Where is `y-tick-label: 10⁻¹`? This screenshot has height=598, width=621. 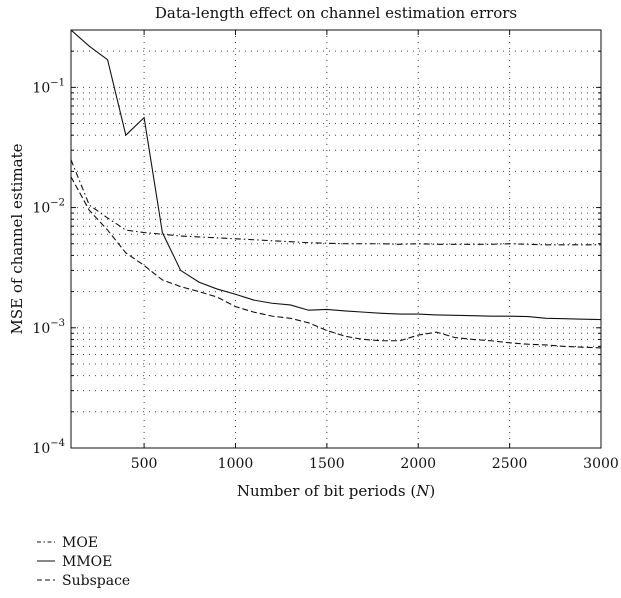
y-tick-label: 10⁻¹ is located at coordinates (48, 86).